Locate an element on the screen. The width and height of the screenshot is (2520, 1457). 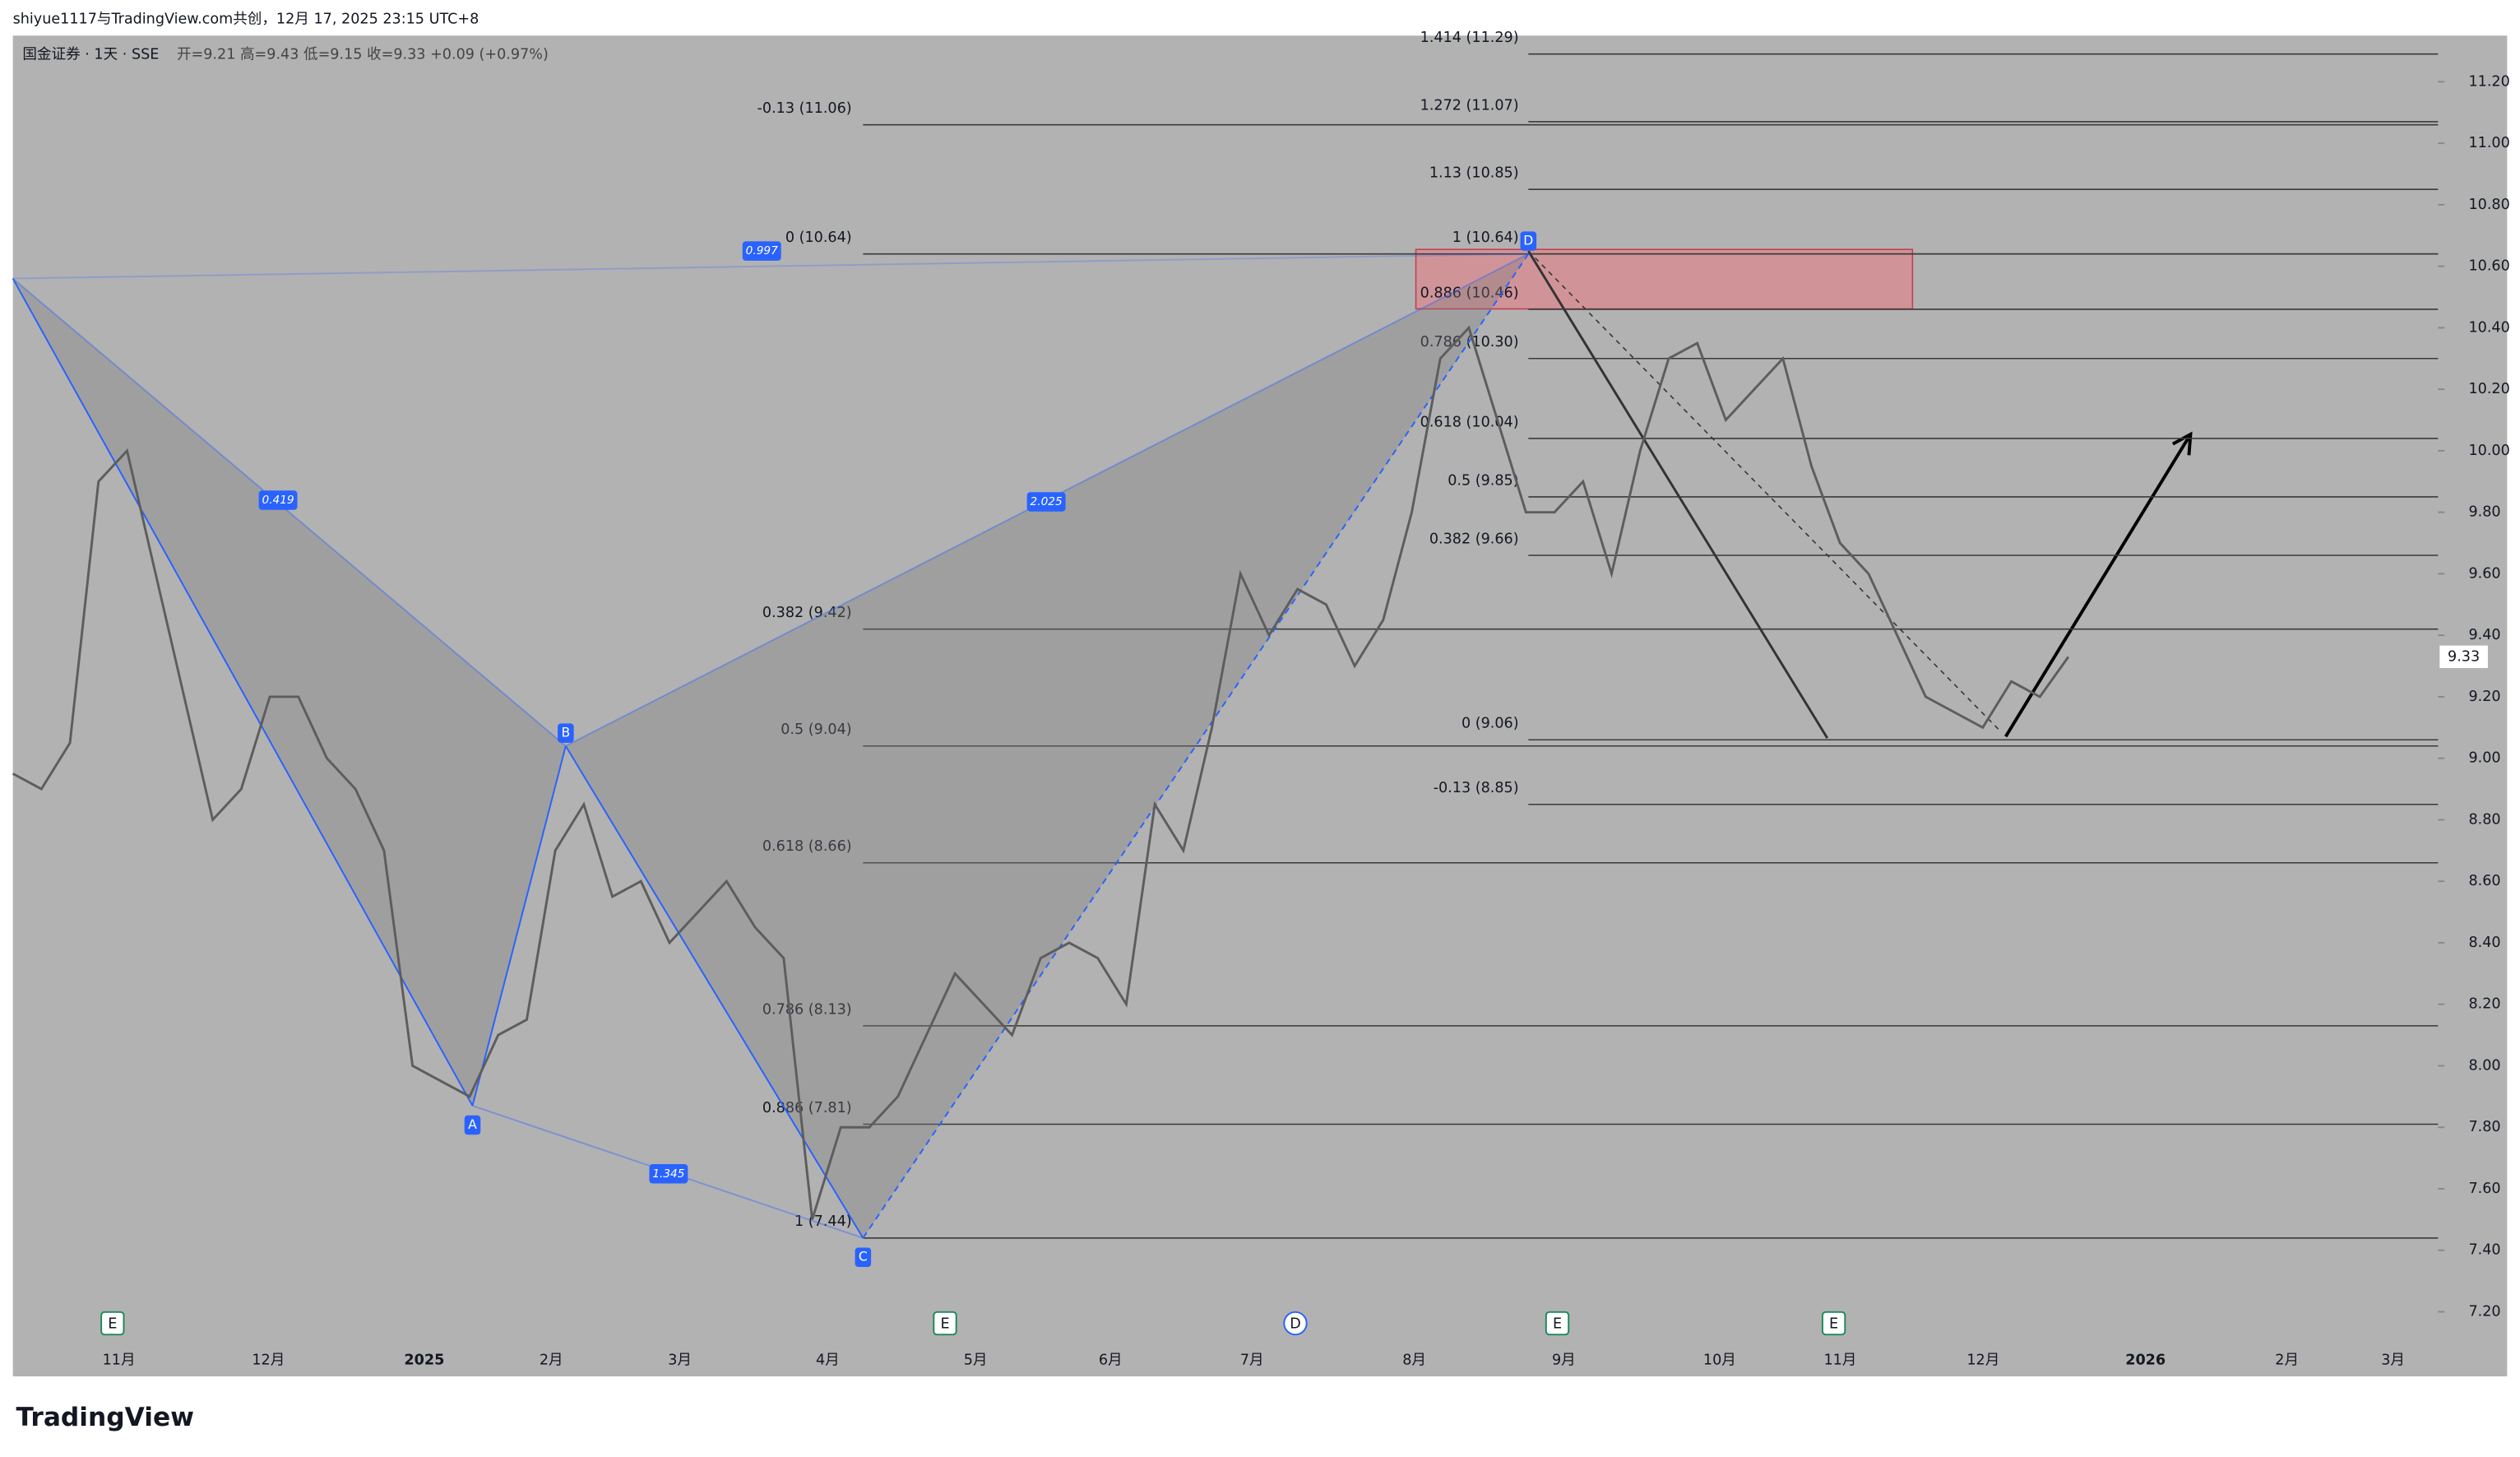
y-tick-label: 10.60 is located at coordinates (2488, 266).